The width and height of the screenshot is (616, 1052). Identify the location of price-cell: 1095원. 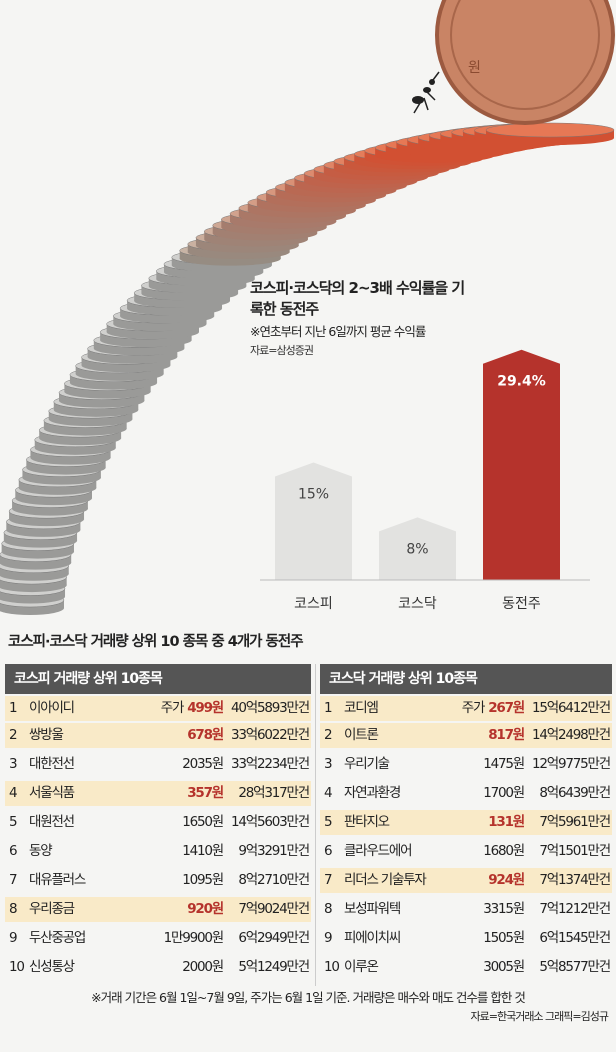
(203, 880).